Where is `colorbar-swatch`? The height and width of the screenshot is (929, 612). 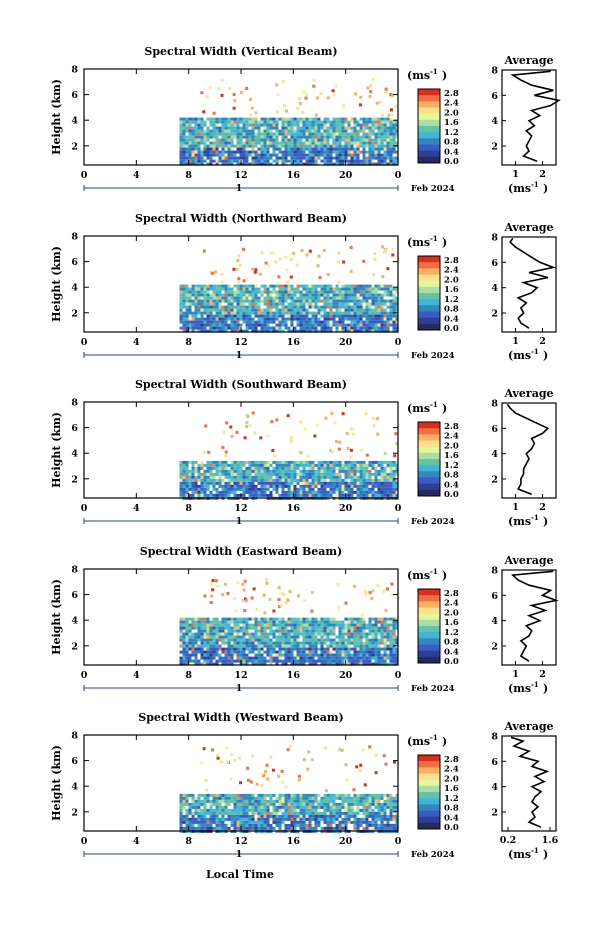
colorbar-swatch is located at coordinates (429, 302).